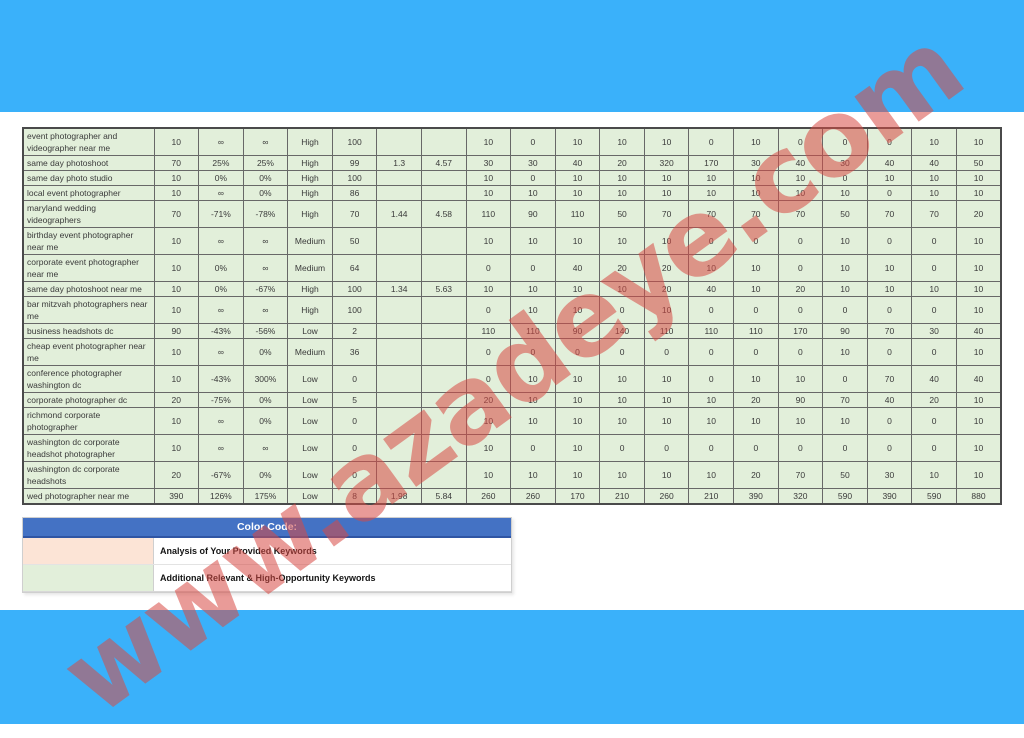 The width and height of the screenshot is (1024, 738). What do you see at coordinates (310, 421) in the screenshot?
I see `value-cell: Low` at bounding box center [310, 421].